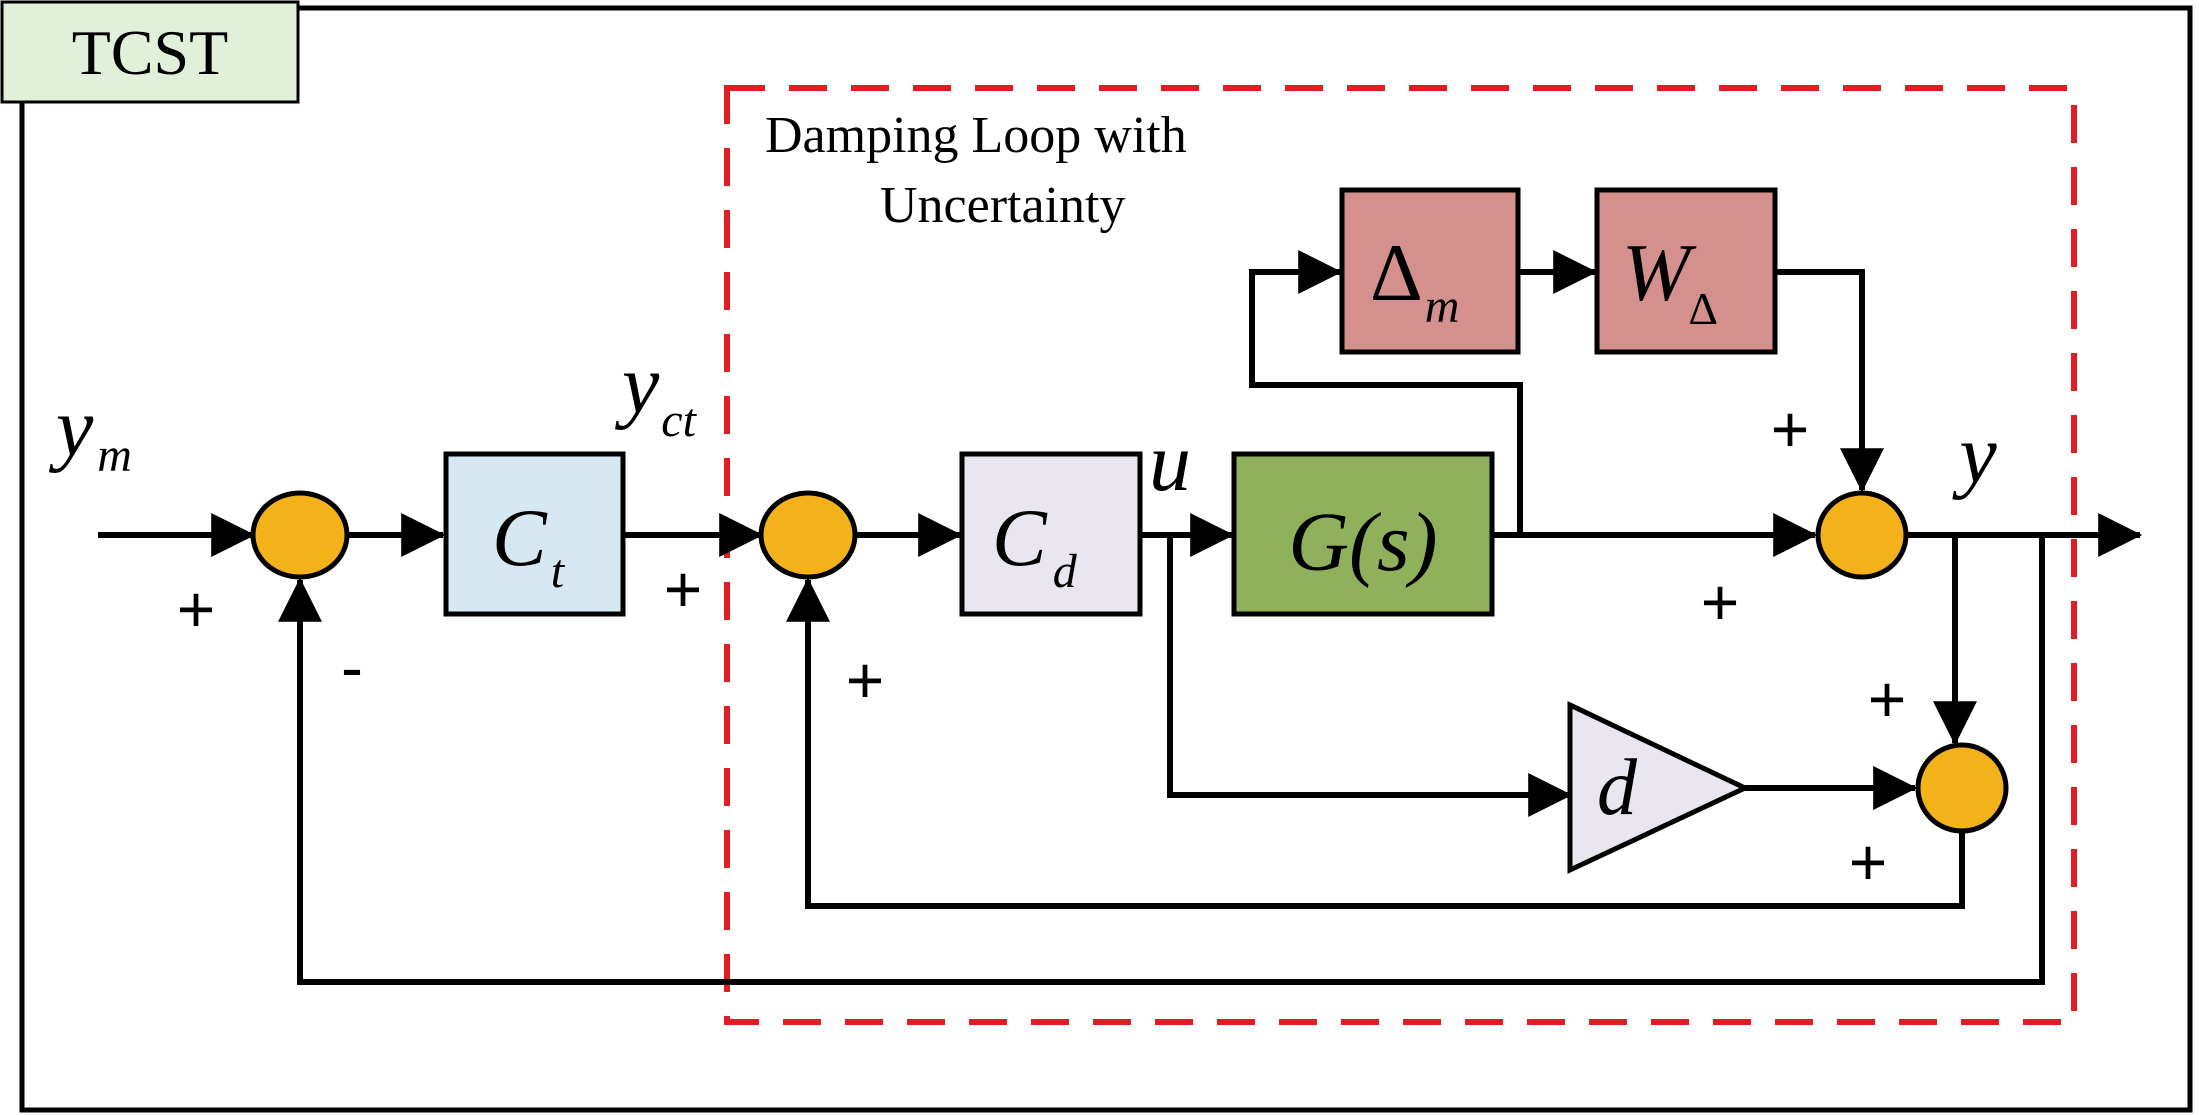 This screenshot has width=2199, height=1115. I want to click on sum1-minus-sign: -, so click(352, 667).